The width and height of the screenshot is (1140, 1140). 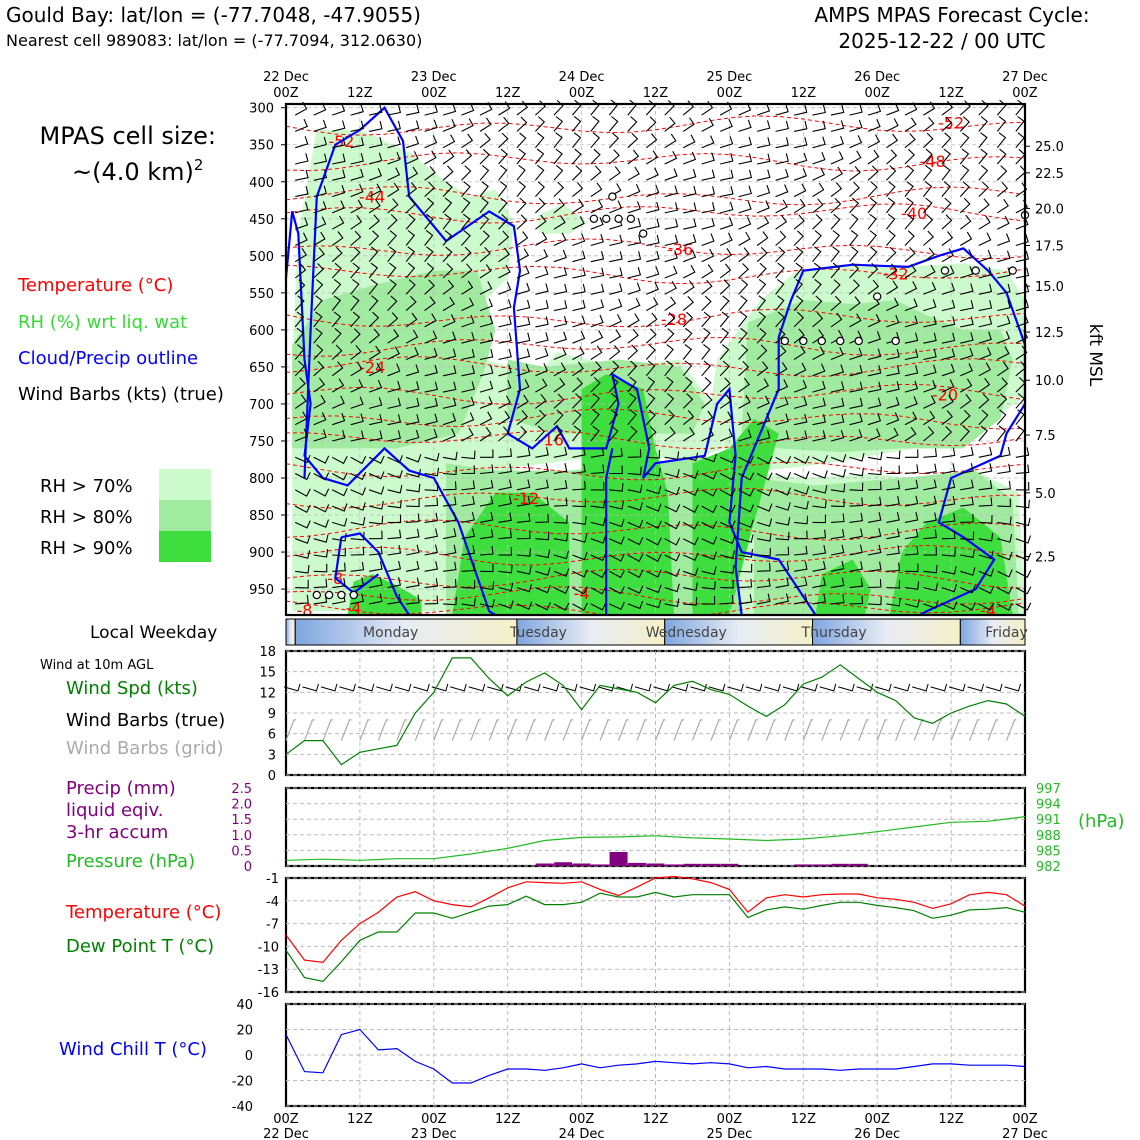 I want to click on weekday-name: Wednesday, so click(x=686, y=633).